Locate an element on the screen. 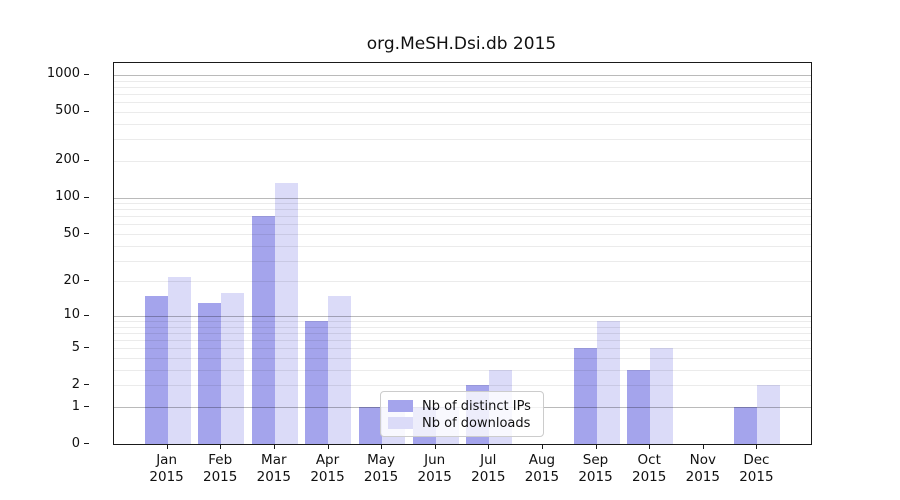 Image resolution: width=900 pixels, height=500 pixels. x-tick-label-dec: Dec 2015 is located at coordinates (756, 468).